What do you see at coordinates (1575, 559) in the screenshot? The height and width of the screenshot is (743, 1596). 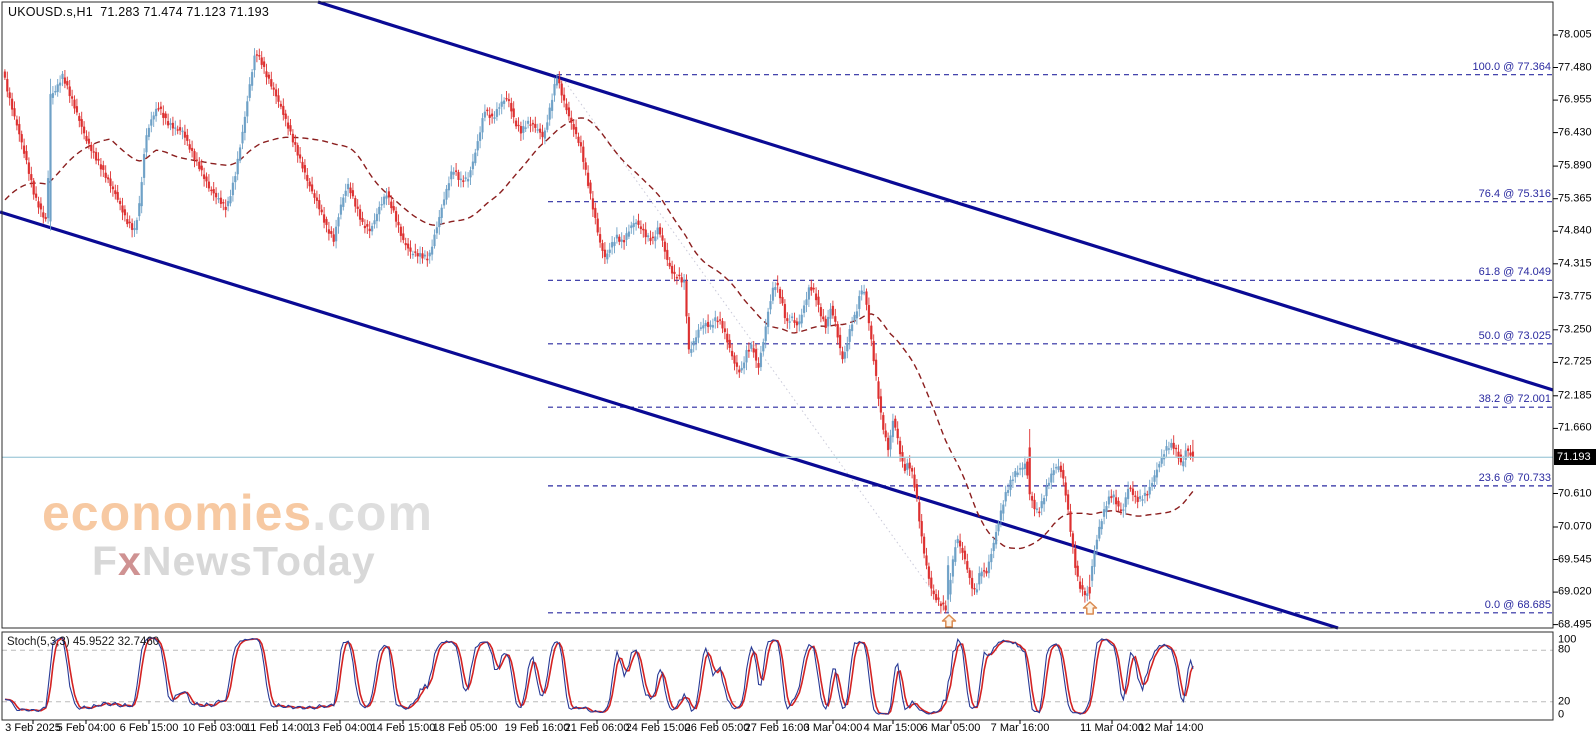 I see `price-tick-label: 69.545` at bounding box center [1575, 559].